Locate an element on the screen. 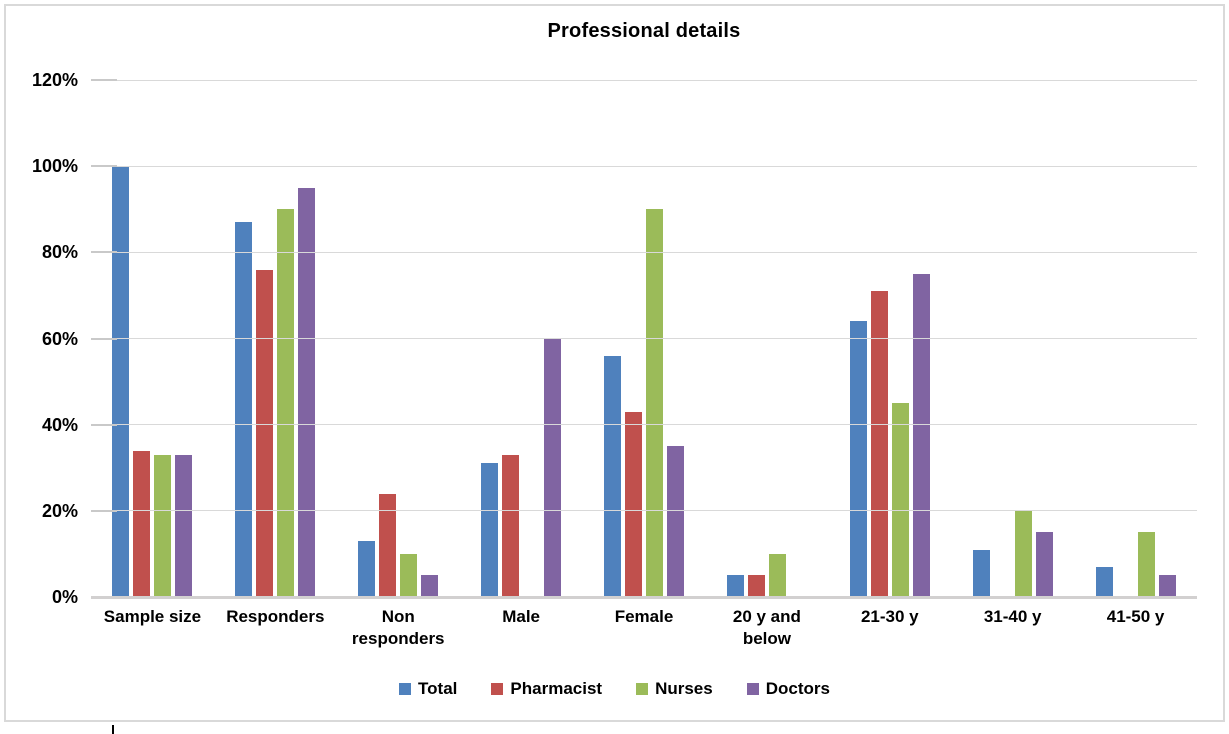 This screenshot has height=734, width=1229. x-axis-category-label: Female is located at coordinates (644, 616).